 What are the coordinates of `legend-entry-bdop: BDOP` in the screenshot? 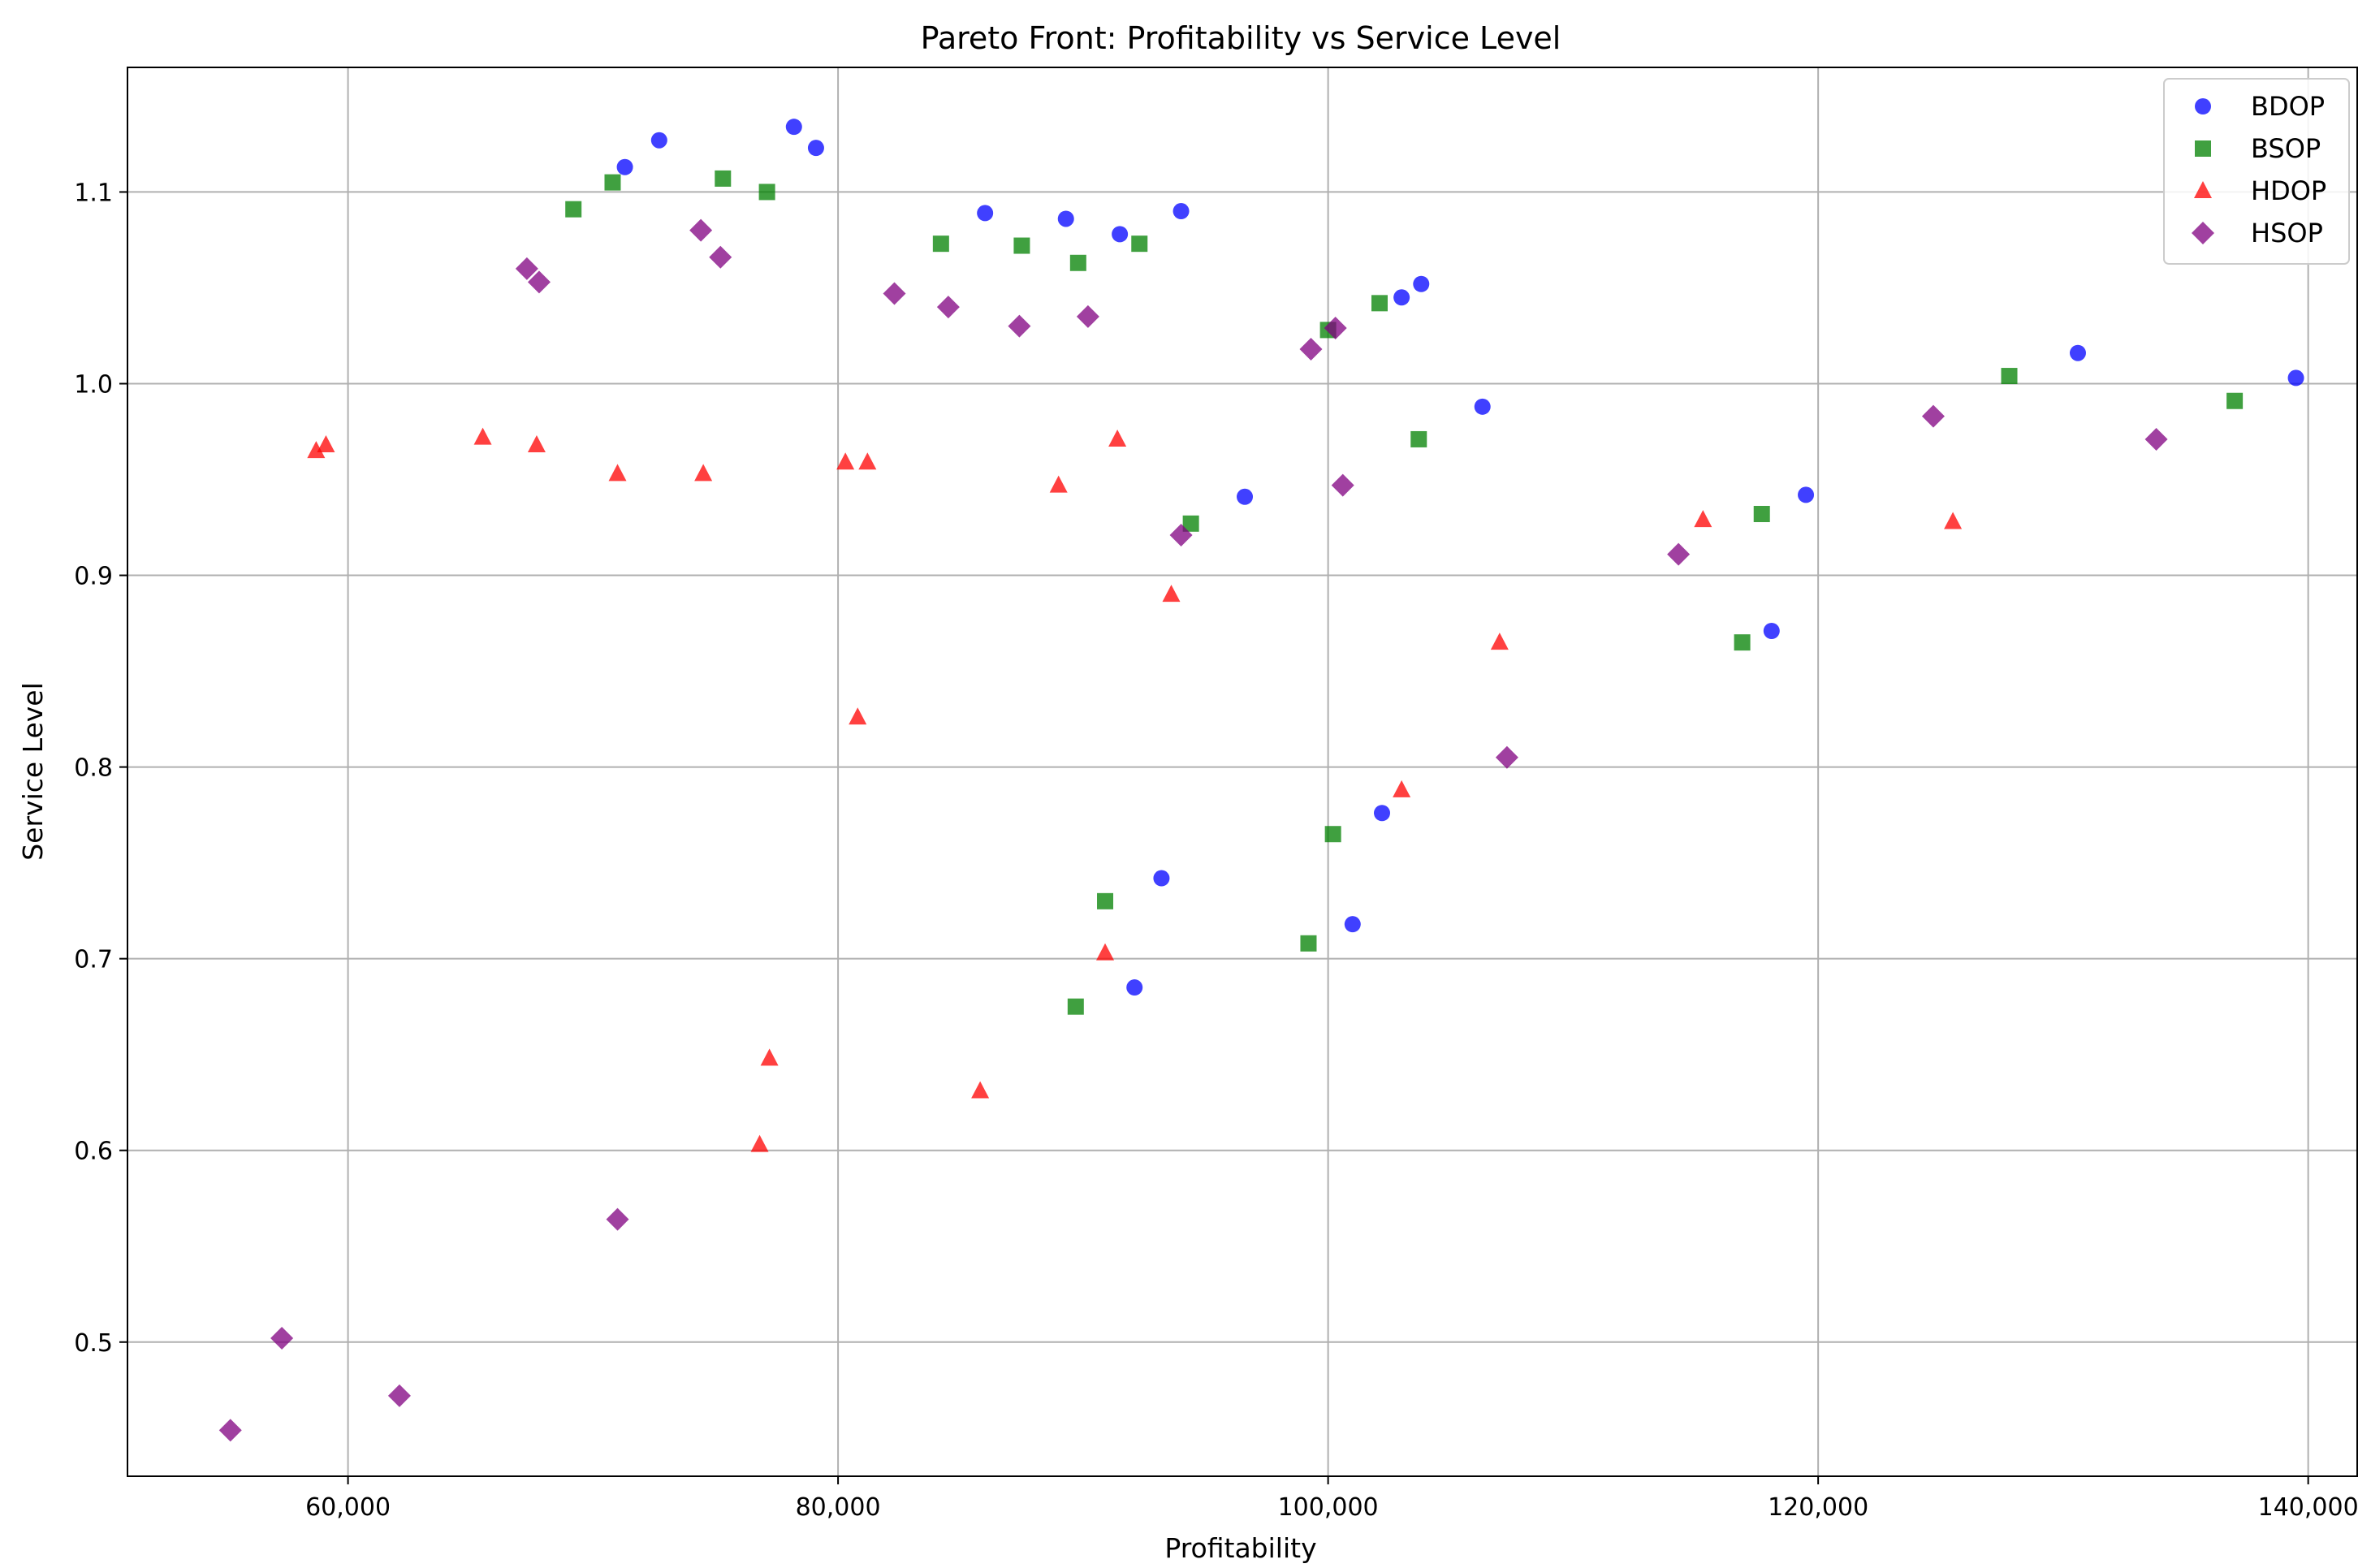 It's located at (2260, 106).